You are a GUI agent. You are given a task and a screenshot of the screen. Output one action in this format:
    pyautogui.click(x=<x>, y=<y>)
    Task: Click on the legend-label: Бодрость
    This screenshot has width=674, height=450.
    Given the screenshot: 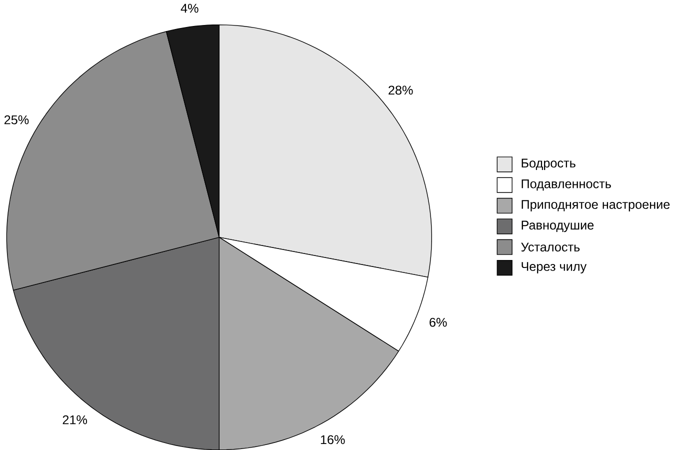 What is the action you would take?
    pyautogui.click(x=549, y=164)
    